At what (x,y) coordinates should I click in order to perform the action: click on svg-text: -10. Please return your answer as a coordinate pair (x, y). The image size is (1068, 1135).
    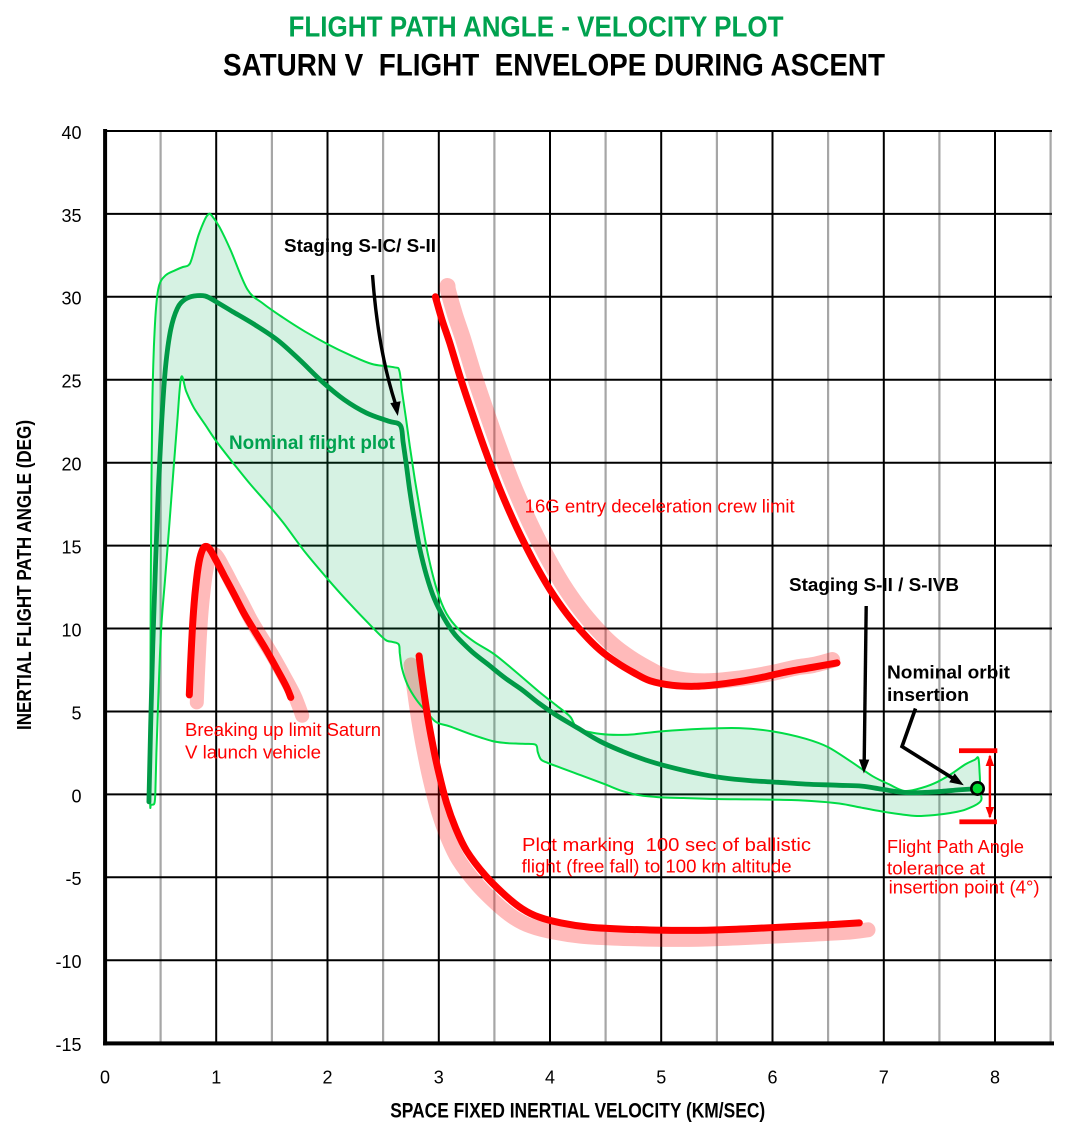
    Looking at the image, I should click on (68, 962).